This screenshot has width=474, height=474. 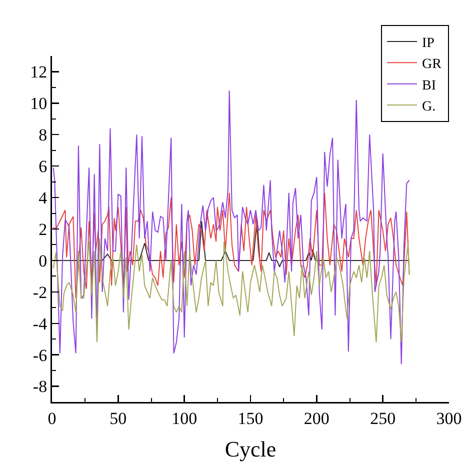 What do you see at coordinates (39, 104) in the screenshot?
I see `y-tick-label: 10` at bounding box center [39, 104].